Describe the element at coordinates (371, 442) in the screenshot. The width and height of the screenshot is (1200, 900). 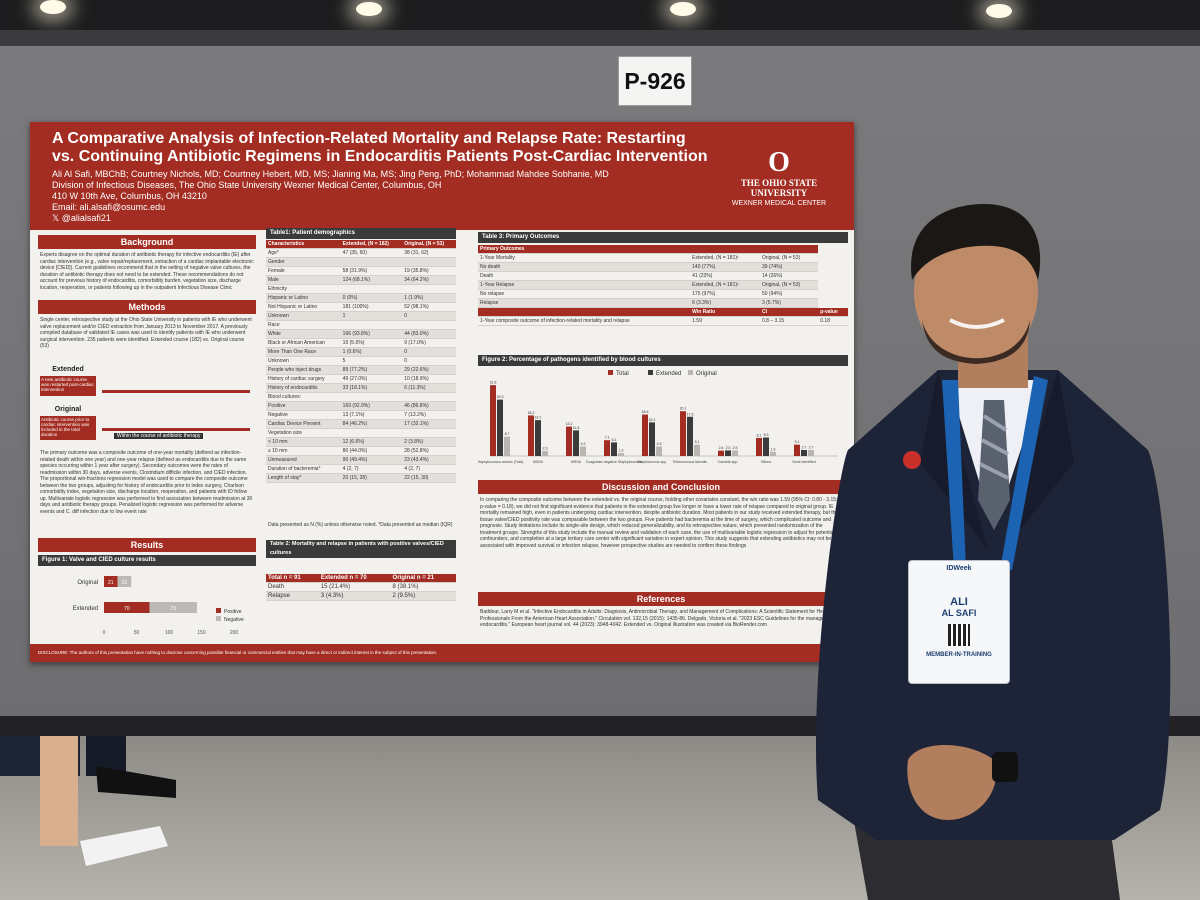
I see `table-cell: 12 (6.6%)` at that location.